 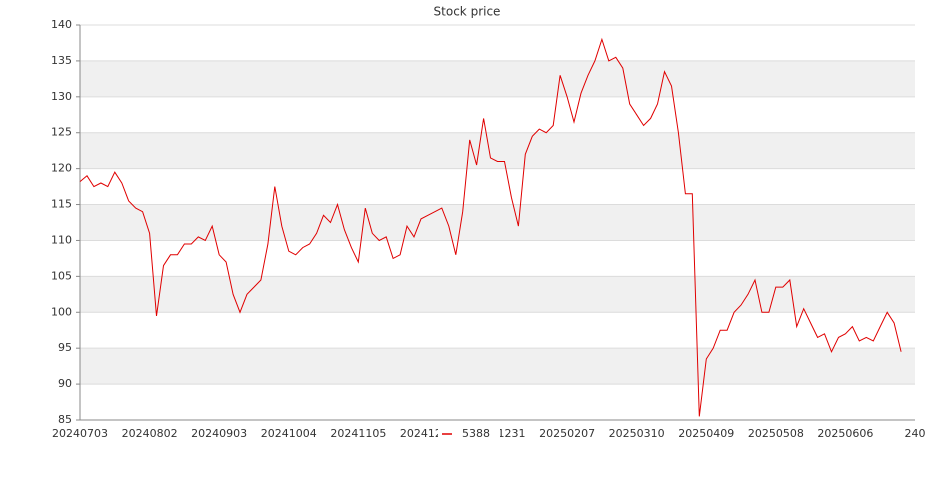 What do you see at coordinates (61, 96) in the screenshot?
I see `y-tick-label: 130` at bounding box center [61, 96].